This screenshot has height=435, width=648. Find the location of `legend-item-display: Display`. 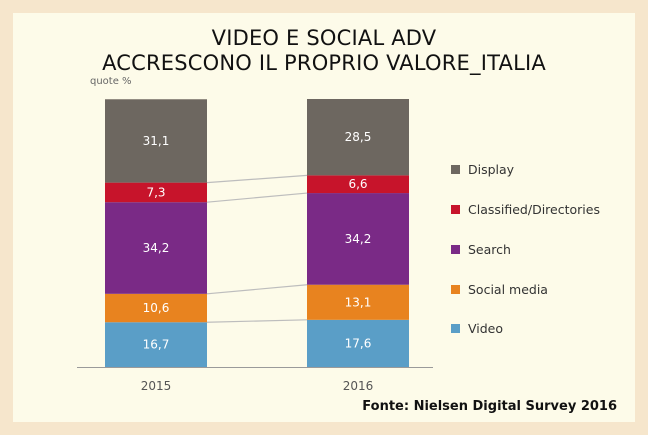

legend-item-display: Display is located at coordinates (482, 169).